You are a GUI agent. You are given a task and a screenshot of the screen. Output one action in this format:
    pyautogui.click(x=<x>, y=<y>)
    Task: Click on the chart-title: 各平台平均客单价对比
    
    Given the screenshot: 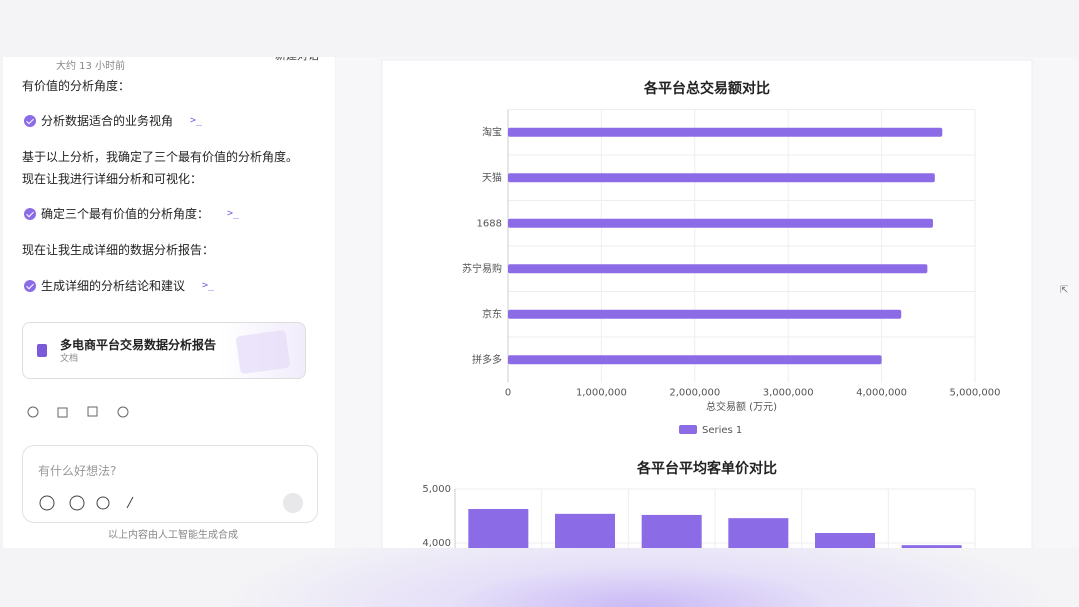 What is the action you would take?
    pyautogui.click(x=706, y=468)
    